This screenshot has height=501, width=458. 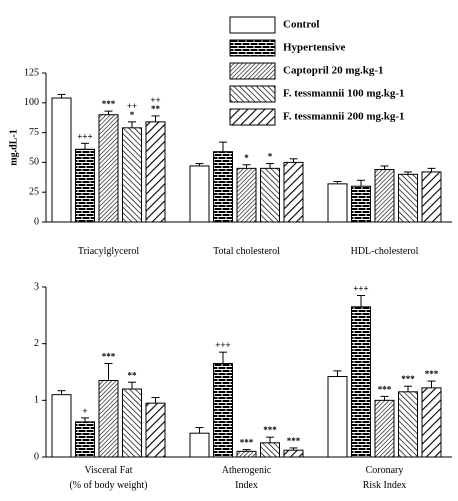 What do you see at coordinates (246, 485) in the screenshot?
I see `x-tick-label-line: Index` at bounding box center [246, 485].